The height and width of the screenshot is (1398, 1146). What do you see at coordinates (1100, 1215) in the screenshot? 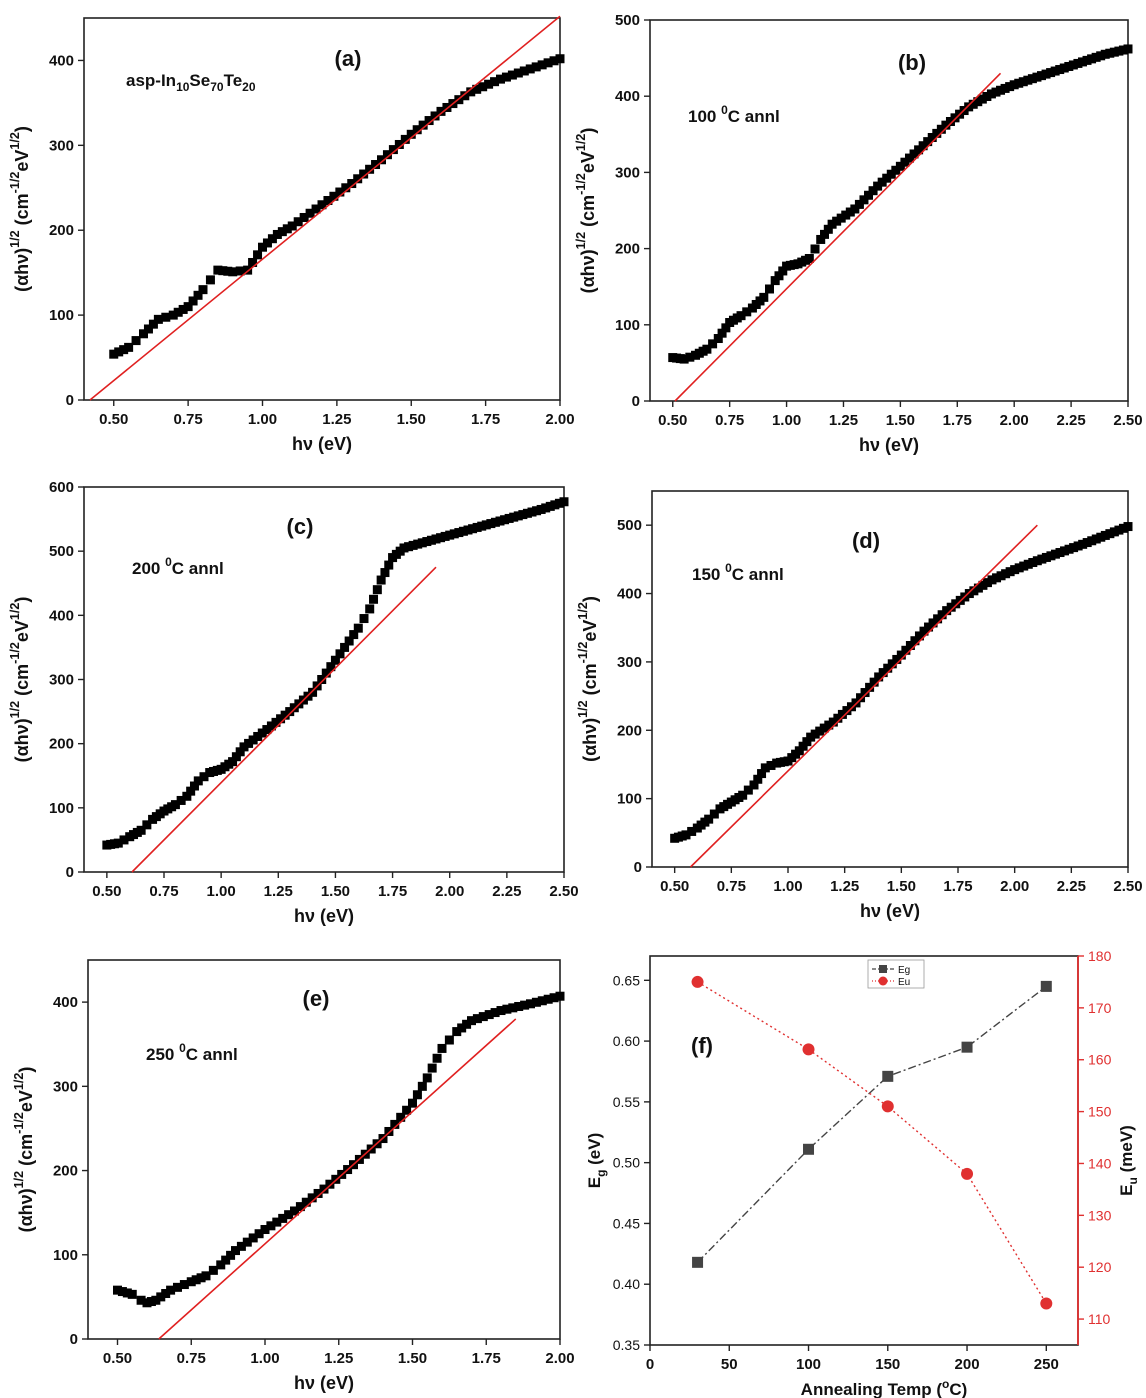
I see `y-right-tick-label: 130` at bounding box center [1100, 1215].